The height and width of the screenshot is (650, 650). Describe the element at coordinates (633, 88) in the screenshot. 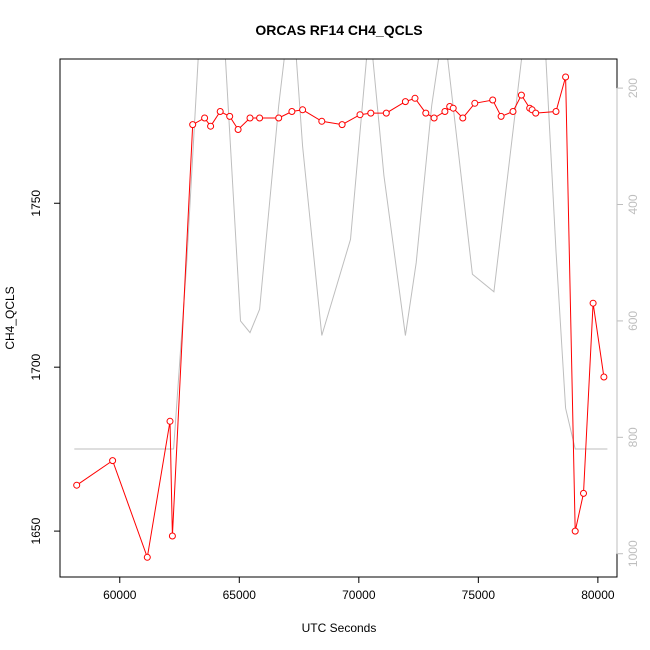

I see `y2-tick-label: 200` at that location.